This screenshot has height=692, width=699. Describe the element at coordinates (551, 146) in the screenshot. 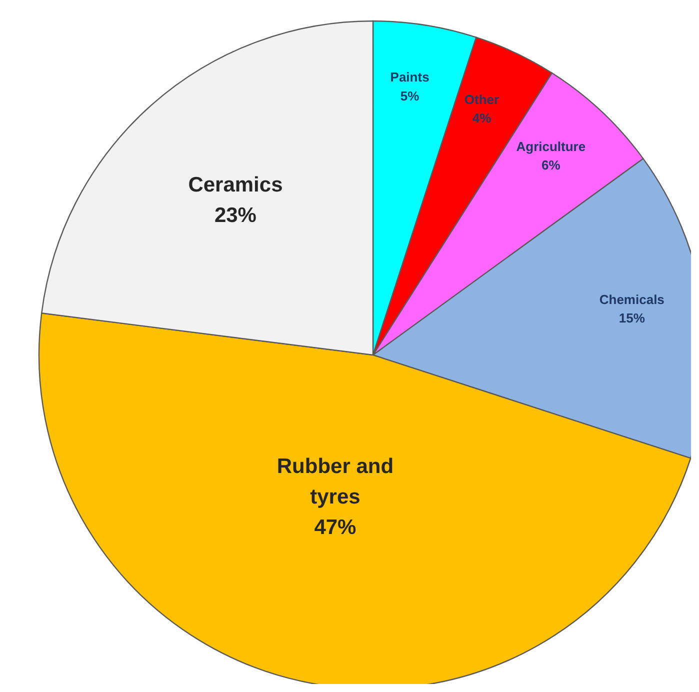

I see `slice-label: Agriculture` at that location.